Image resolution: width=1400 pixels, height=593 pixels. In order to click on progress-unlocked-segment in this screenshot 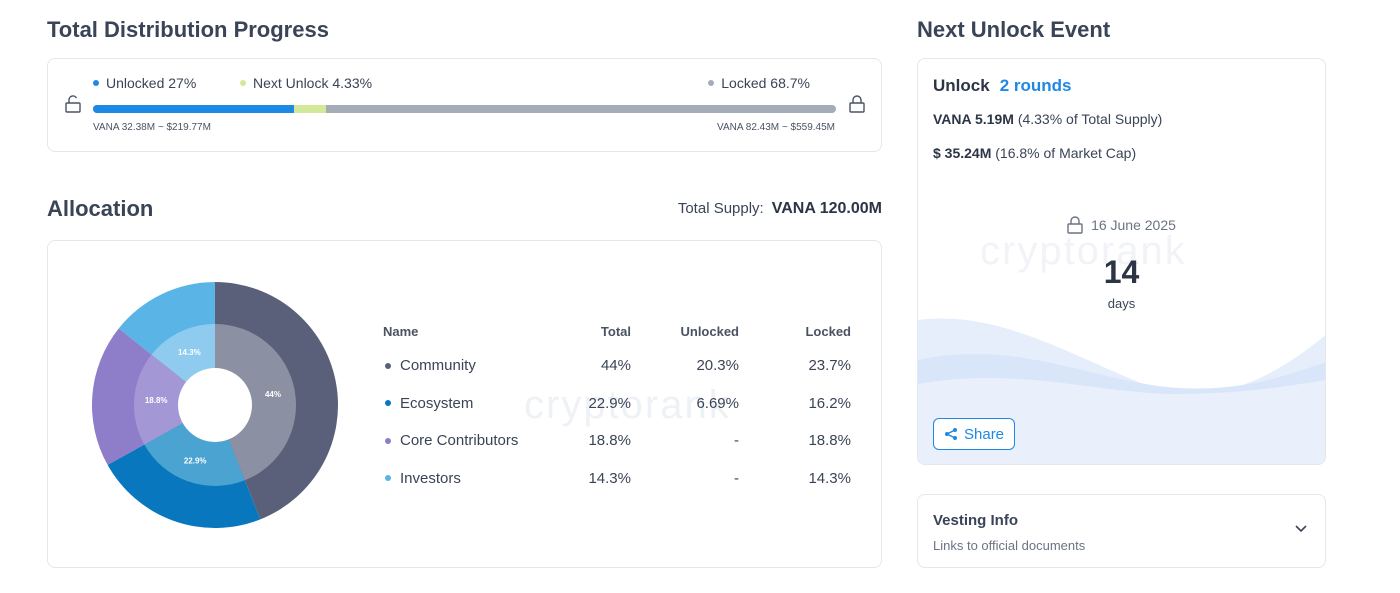, I will do `click(193, 109)`.